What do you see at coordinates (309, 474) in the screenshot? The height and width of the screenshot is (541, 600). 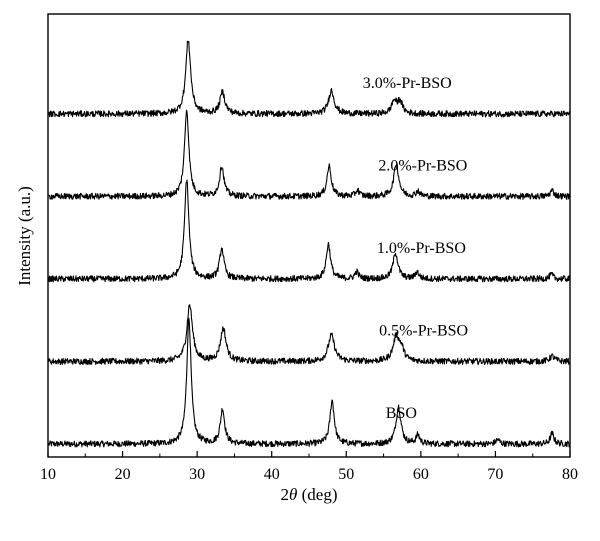 I see `x-axis-tick-labels: 10 20 30 40 50 60 70 80` at bounding box center [309, 474].